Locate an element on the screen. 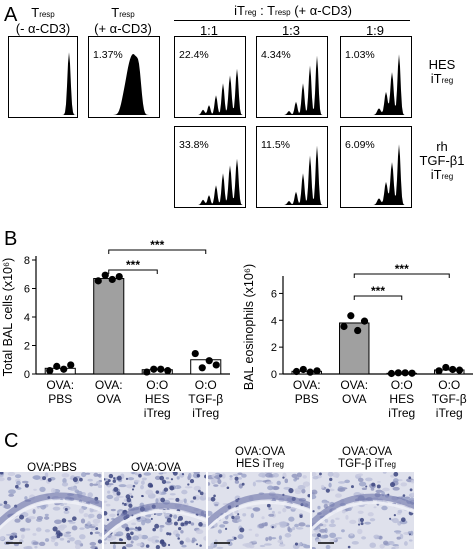  histogram-hes-1to3: 4.34% is located at coordinates (292, 77).